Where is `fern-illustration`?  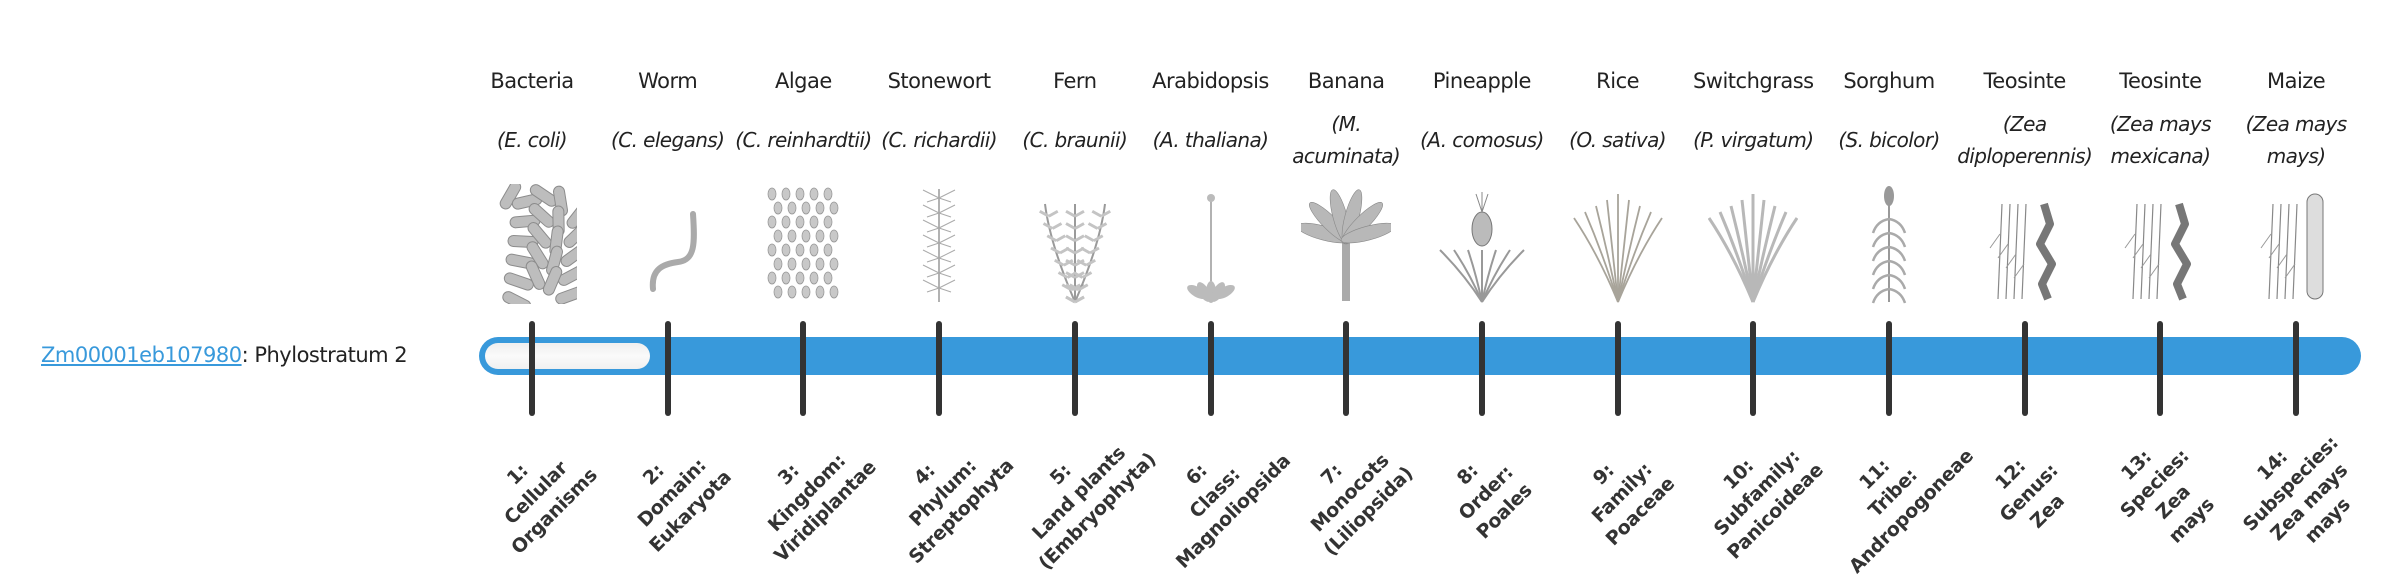
fern-illustration is located at coordinates (1074, 253).